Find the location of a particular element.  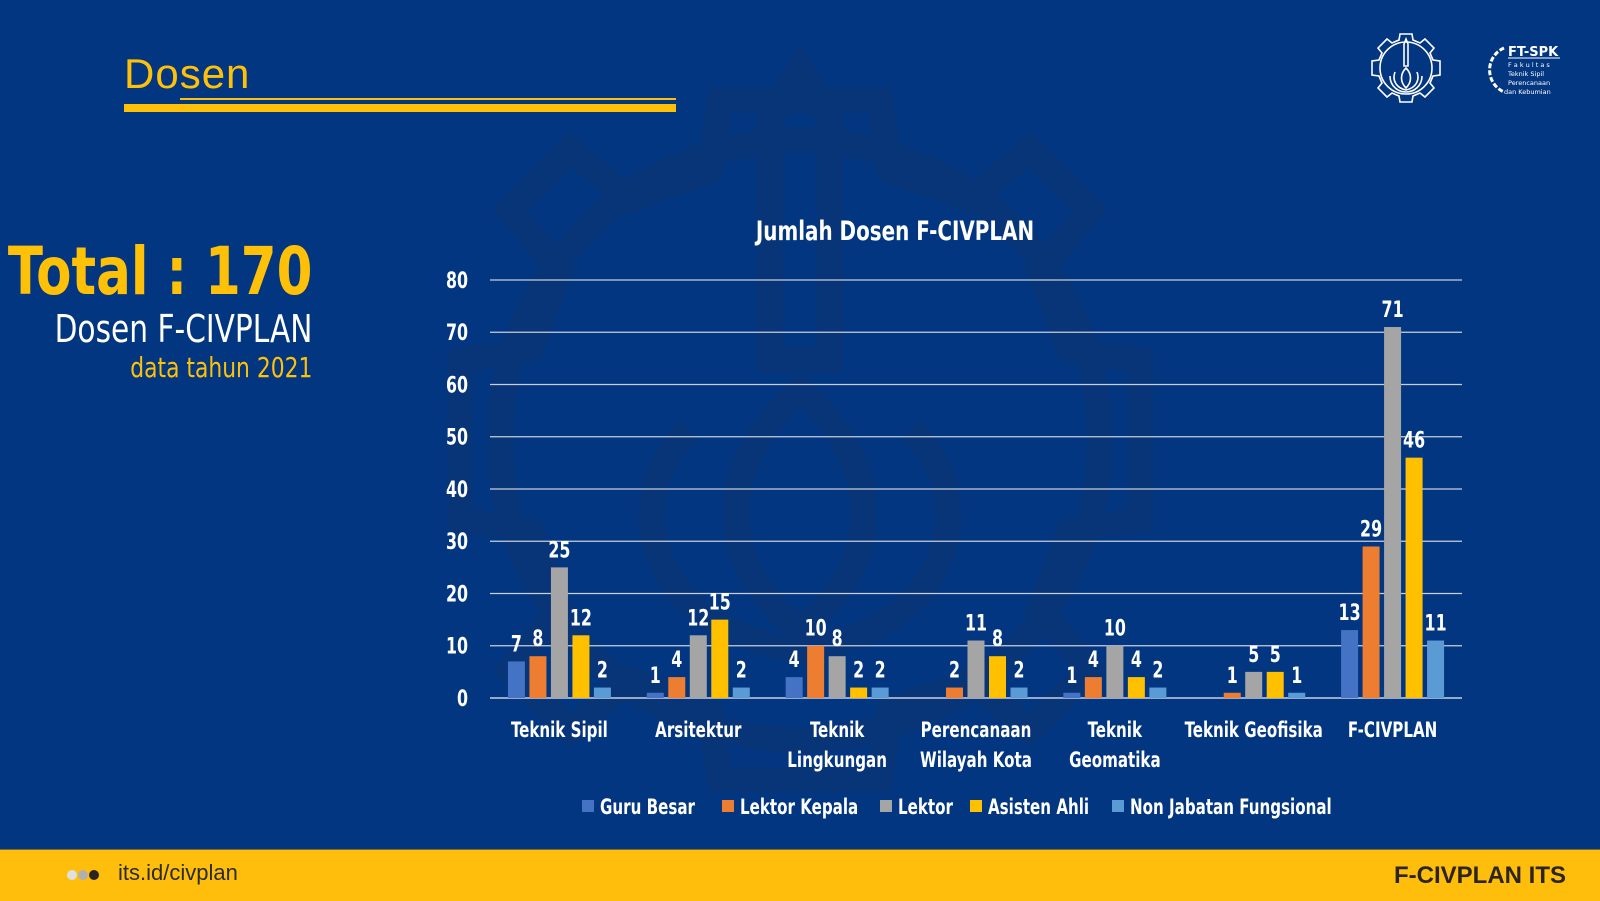

chart-title: Jumlah Dosen F-CIVPLAN is located at coordinates (894, 231).